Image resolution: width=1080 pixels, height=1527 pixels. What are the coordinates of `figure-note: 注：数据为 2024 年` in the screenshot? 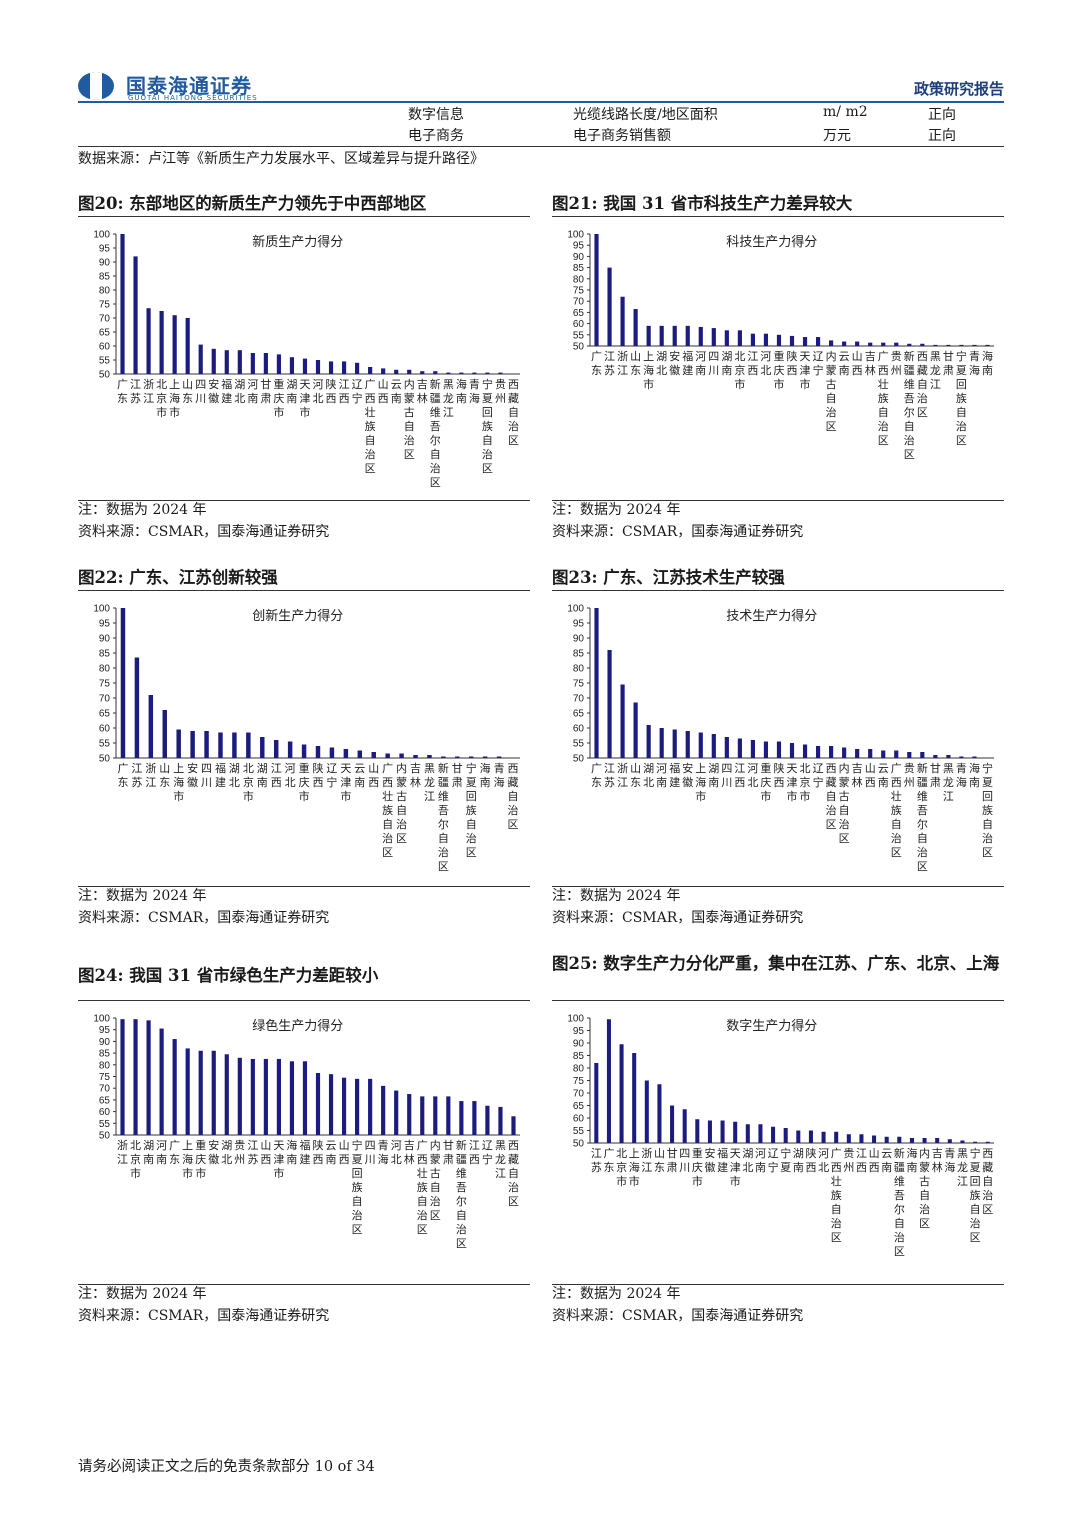 It's located at (142, 510).